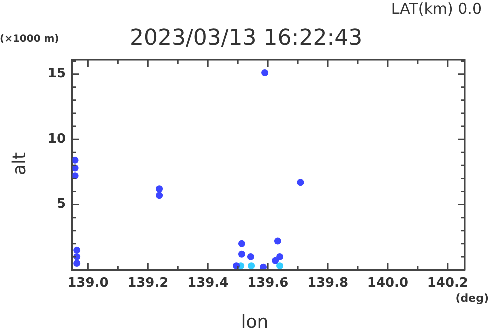  Describe the element at coordinates (57, 139) in the screenshot. I see `y-tick-label: 10` at that location.